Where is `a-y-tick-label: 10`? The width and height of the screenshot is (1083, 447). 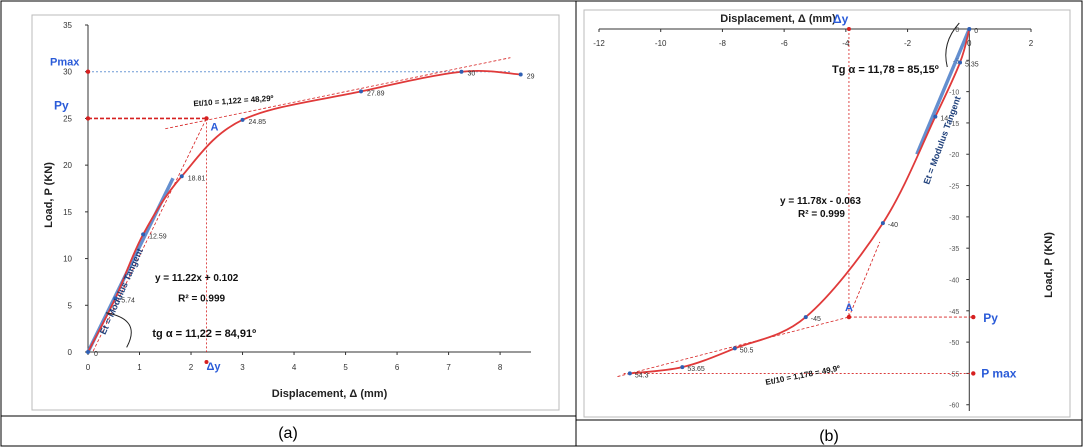 a-y-tick-label: 10 is located at coordinates (67, 259).